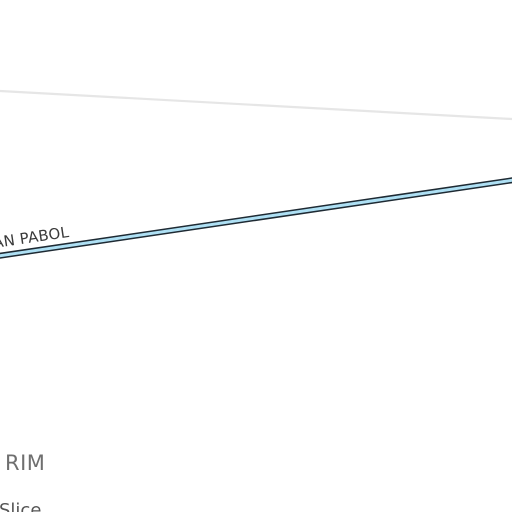 This screenshot has height=512, width=512. Describe the element at coordinates (20, 506) in the screenshot. I see `place-label-slice: Slice` at that location.